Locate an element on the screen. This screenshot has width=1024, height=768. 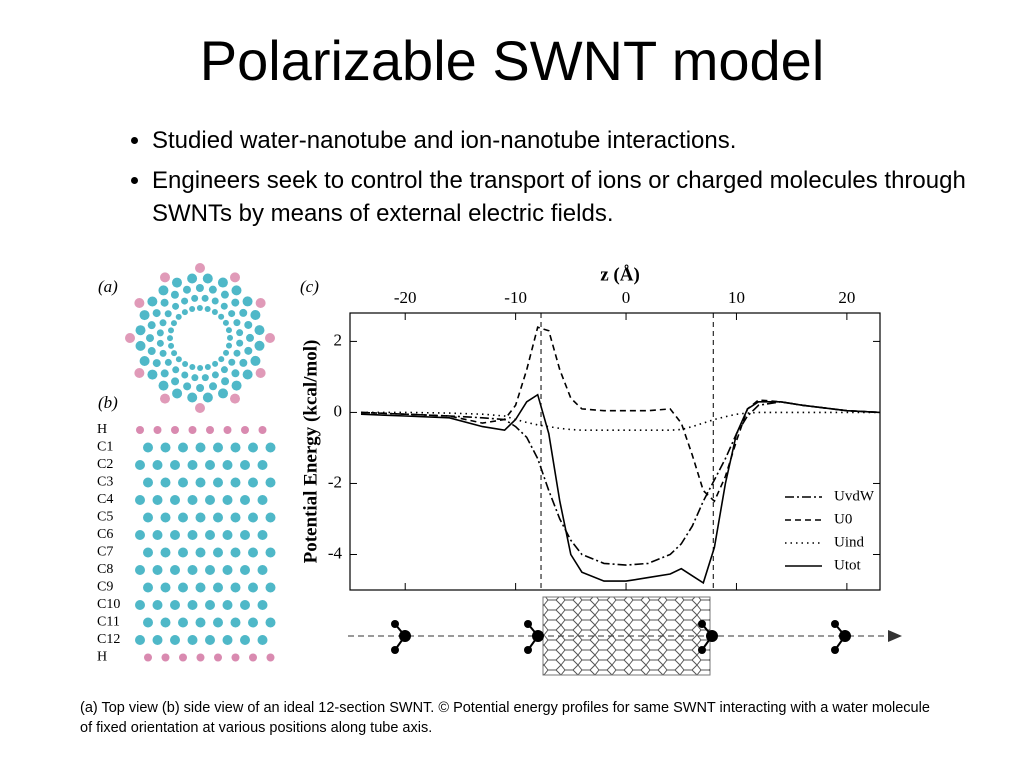
water-molecules is located at coordinates (621, 637).